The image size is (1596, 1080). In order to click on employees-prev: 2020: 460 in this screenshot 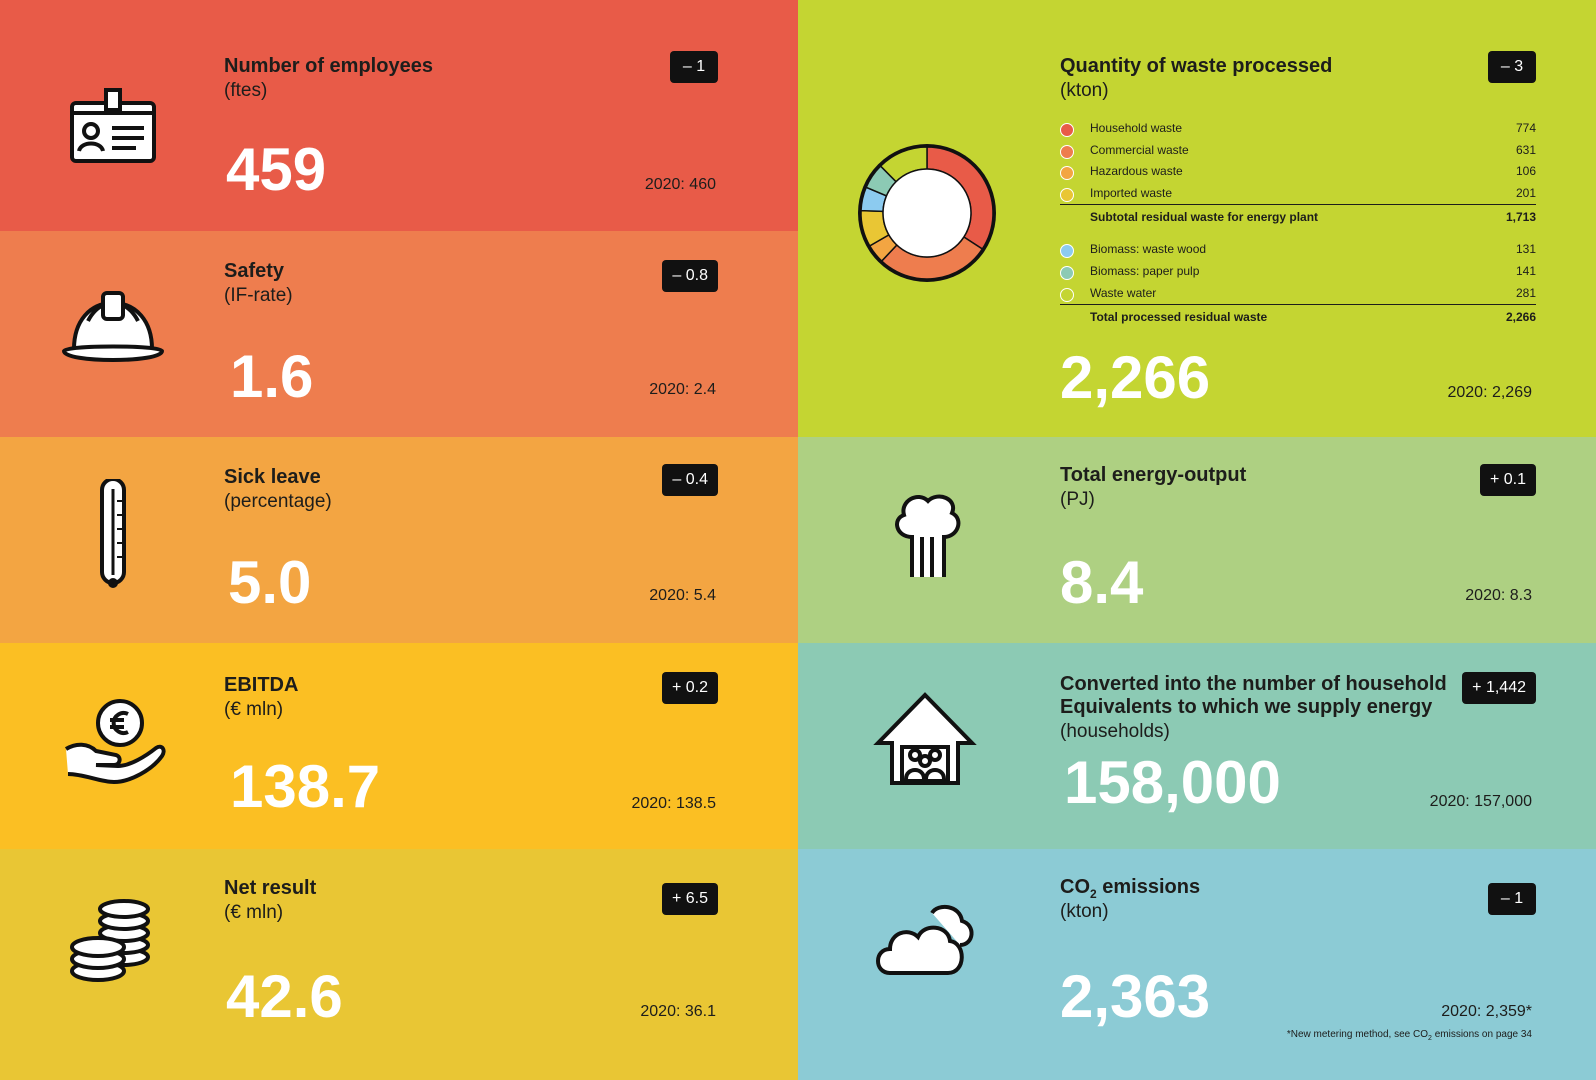, I will do `click(680, 184)`.